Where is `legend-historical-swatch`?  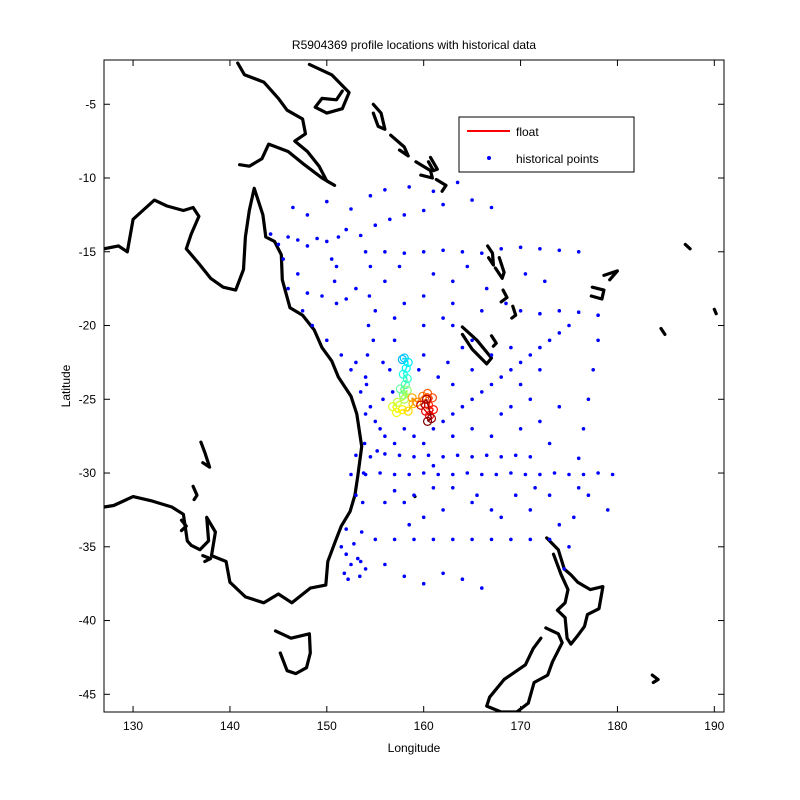 legend-historical-swatch is located at coordinates (489, 158).